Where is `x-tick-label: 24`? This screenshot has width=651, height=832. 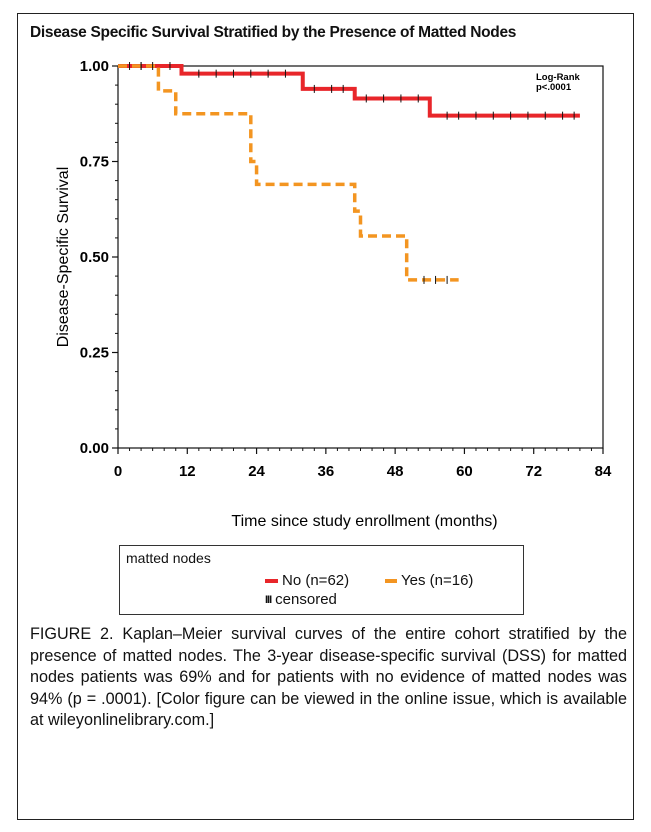 x-tick-label: 24 is located at coordinates (256, 471).